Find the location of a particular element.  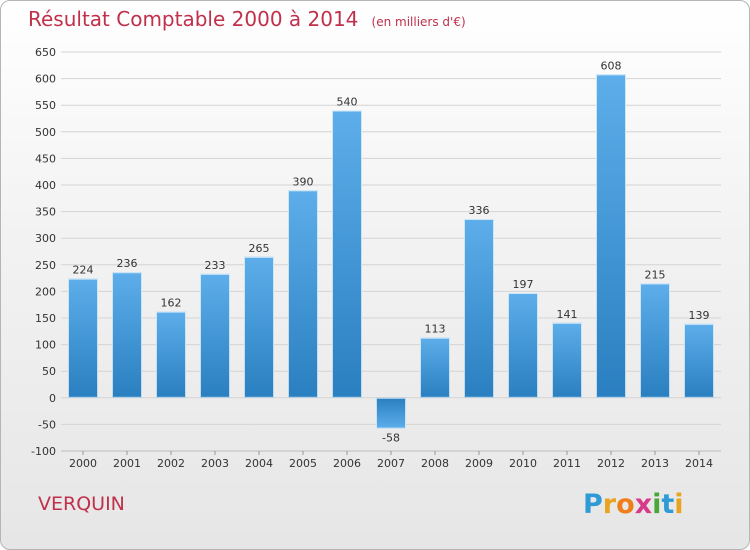

y-tick-label: 300 is located at coordinates (45, 238).